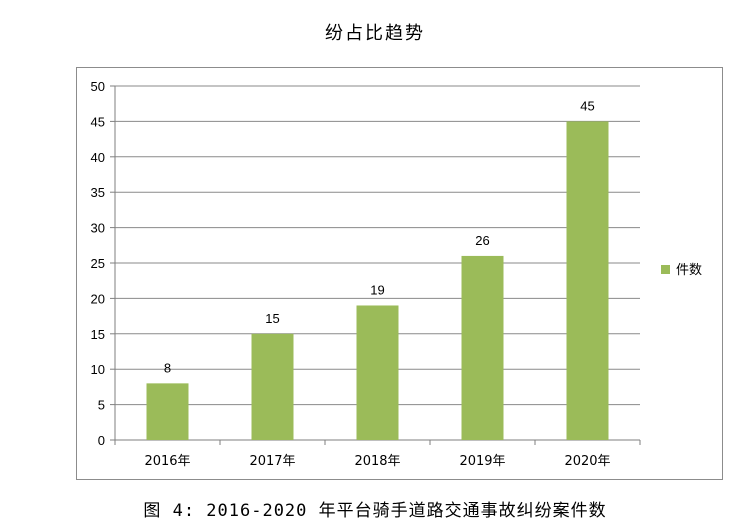 The width and height of the screenshot is (750, 530). Describe the element at coordinates (98, 192) in the screenshot. I see `y-tick-label: 35` at that location.